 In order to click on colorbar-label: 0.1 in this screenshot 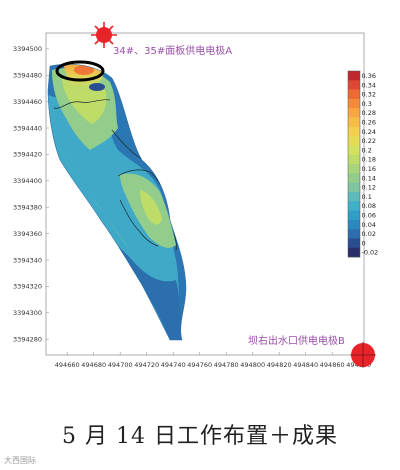, I will do `click(367, 197)`.